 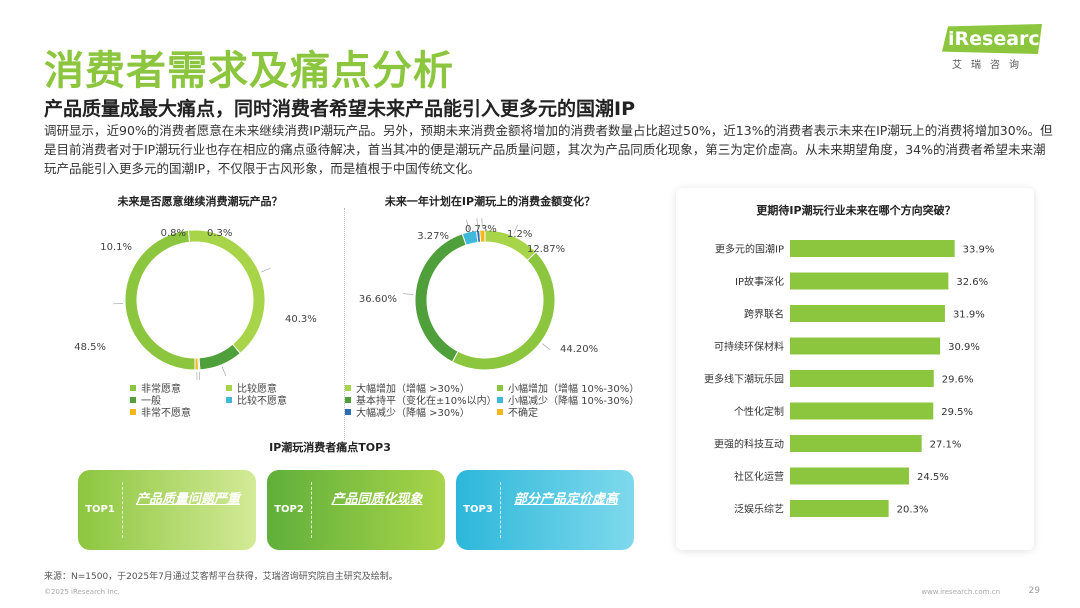 I want to click on legend-label: 小幅增加（增幅 10%-30%）, so click(x=574, y=389).